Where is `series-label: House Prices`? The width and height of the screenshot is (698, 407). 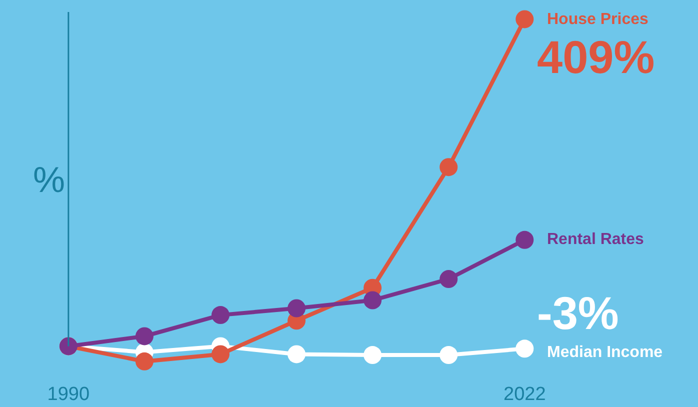 series-label: House Prices is located at coordinates (597, 19).